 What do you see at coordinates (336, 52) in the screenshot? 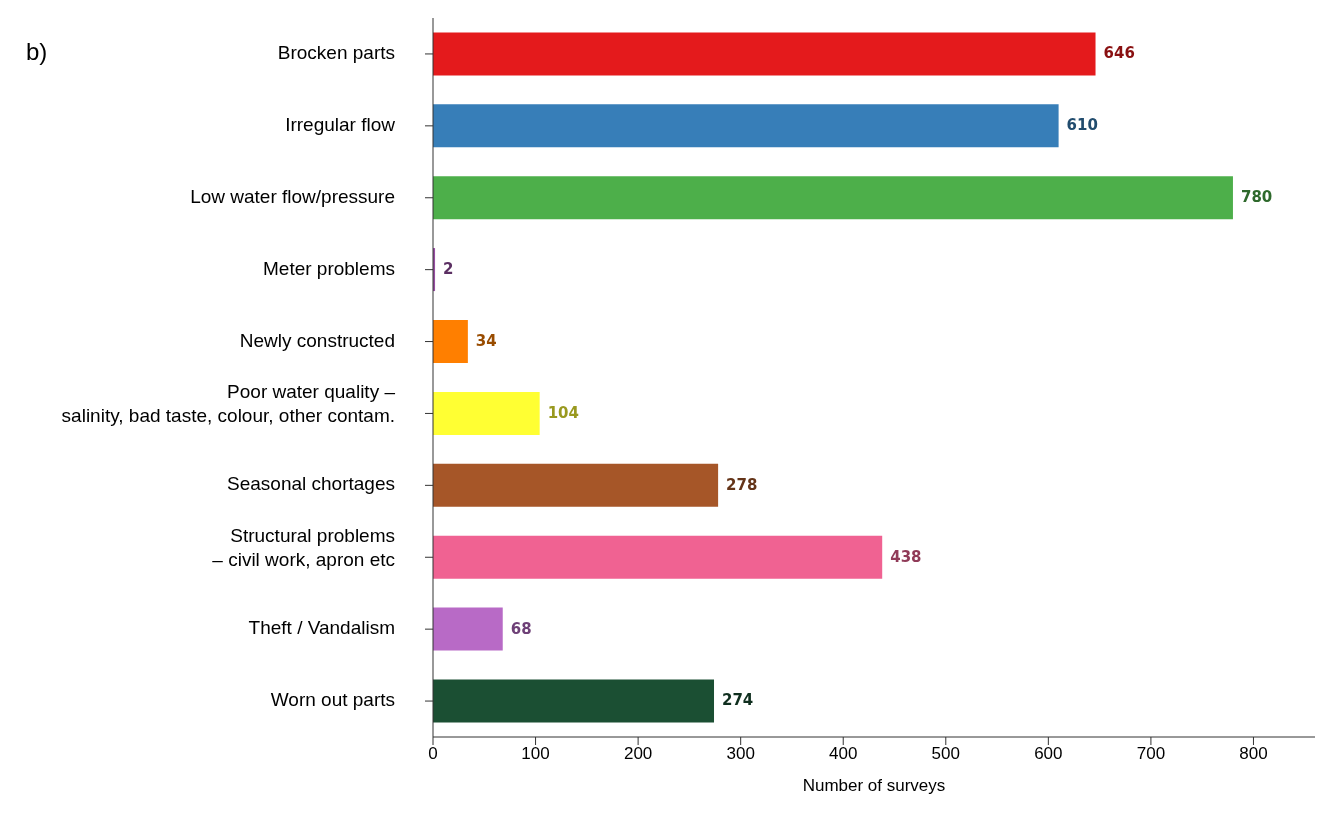
I see `y-tick-label: Brocken parts` at bounding box center [336, 52].